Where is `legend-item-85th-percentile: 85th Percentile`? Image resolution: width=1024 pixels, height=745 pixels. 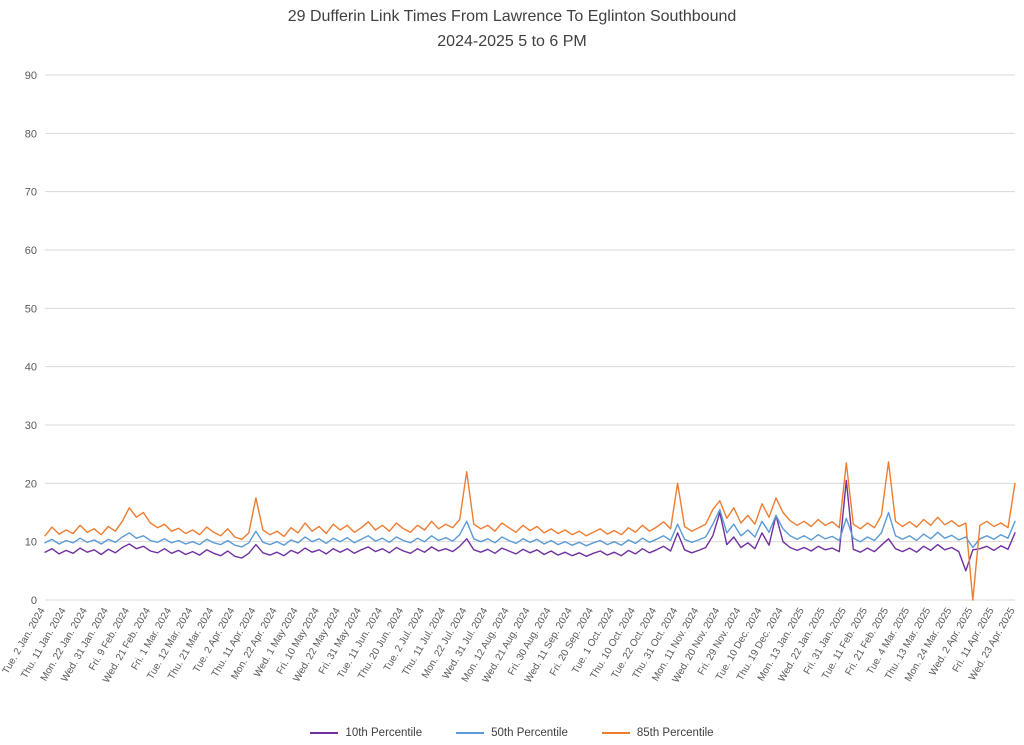 legend-item-85th-percentile: 85th Percentile is located at coordinates (657, 733).